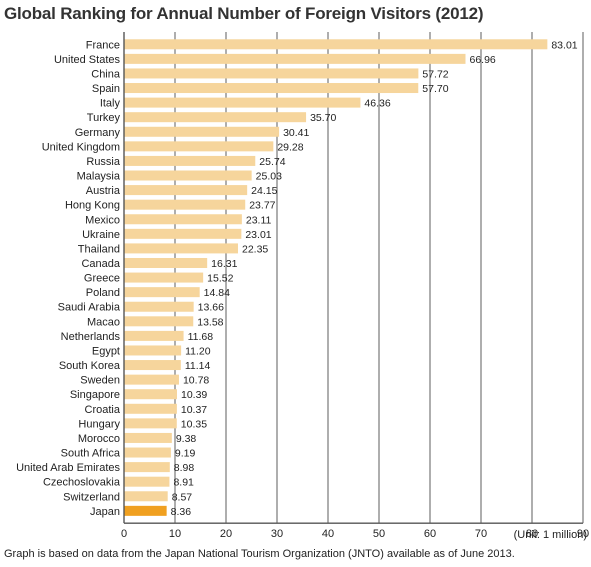  Describe the element at coordinates (99, 439) in the screenshot. I see `category-label: Morocco` at that location.